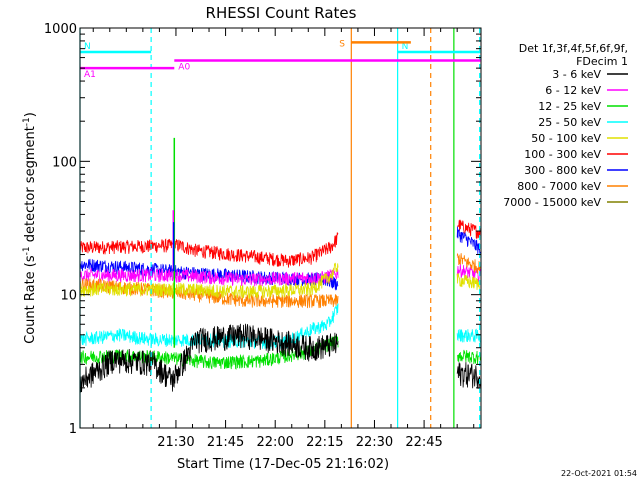 Image resolution: width=640 pixels, height=480 pixels. What do you see at coordinates (423, 442) in the screenshot?
I see `x-tick-label-6: 22:45` at bounding box center [423, 442].